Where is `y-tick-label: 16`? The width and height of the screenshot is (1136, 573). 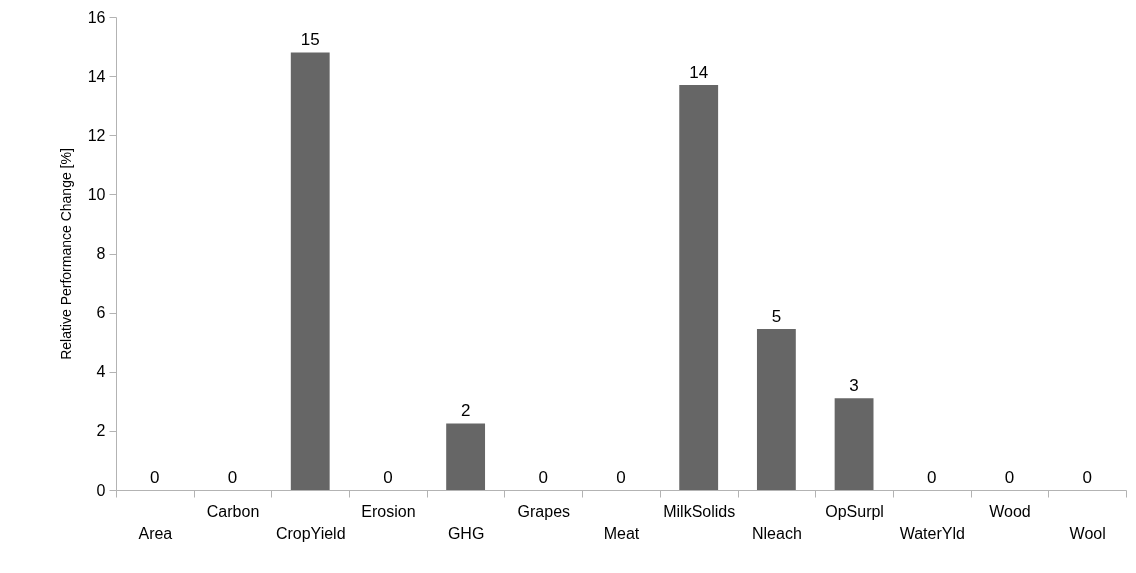 y-tick-label: 16 is located at coordinates (96, 17).